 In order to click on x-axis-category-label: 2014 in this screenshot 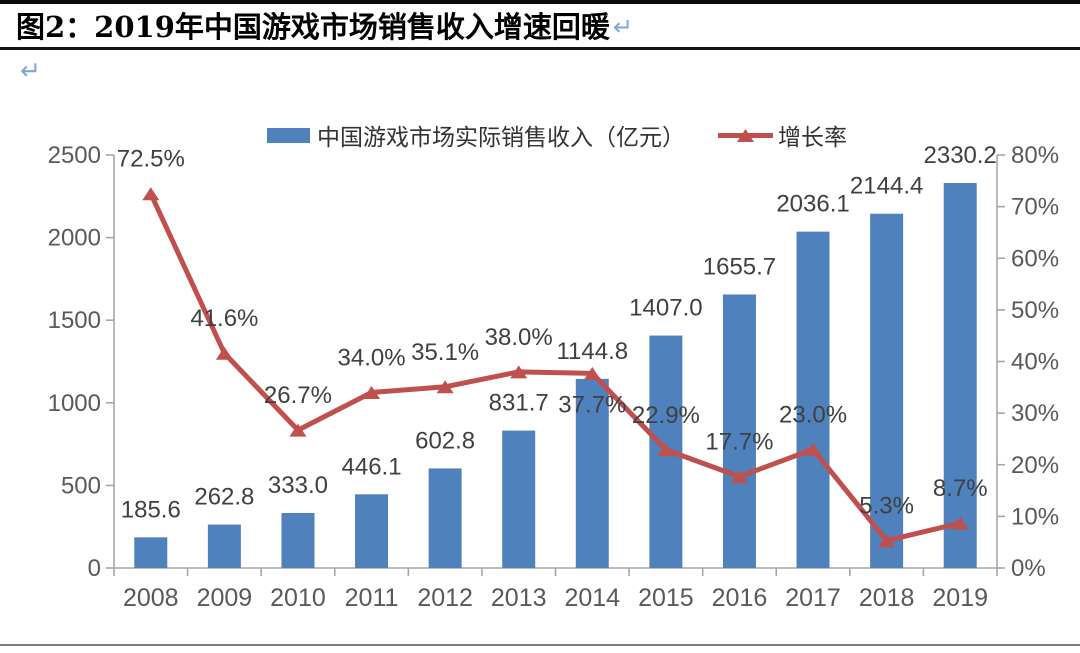, I will do `click(592, 598)`.